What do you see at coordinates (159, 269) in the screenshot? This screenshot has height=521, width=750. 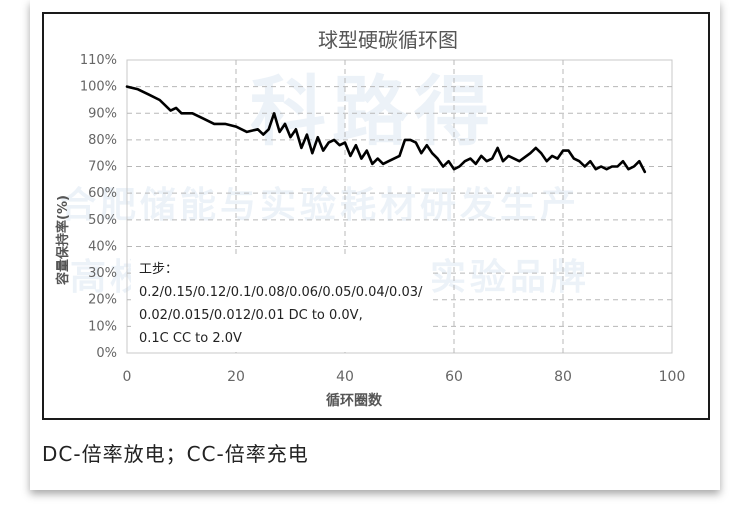 I see `annotation-line-1: 工步：` at bounding box center [159, 269].